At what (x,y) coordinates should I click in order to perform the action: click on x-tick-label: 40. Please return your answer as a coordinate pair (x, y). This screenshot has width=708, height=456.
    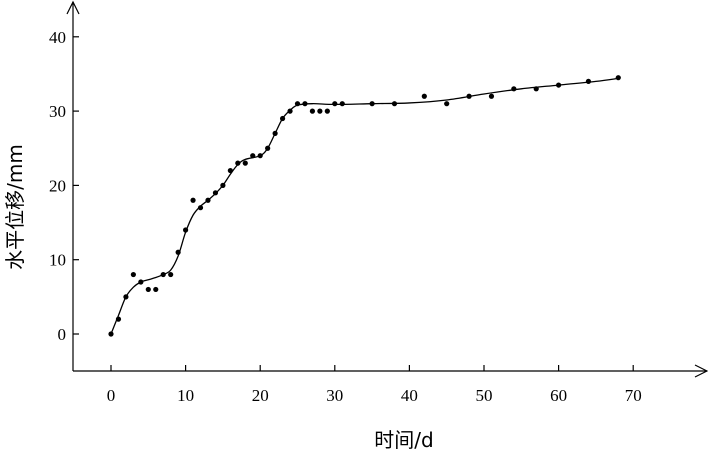
    Looking at the image, I should click on (409, 395).